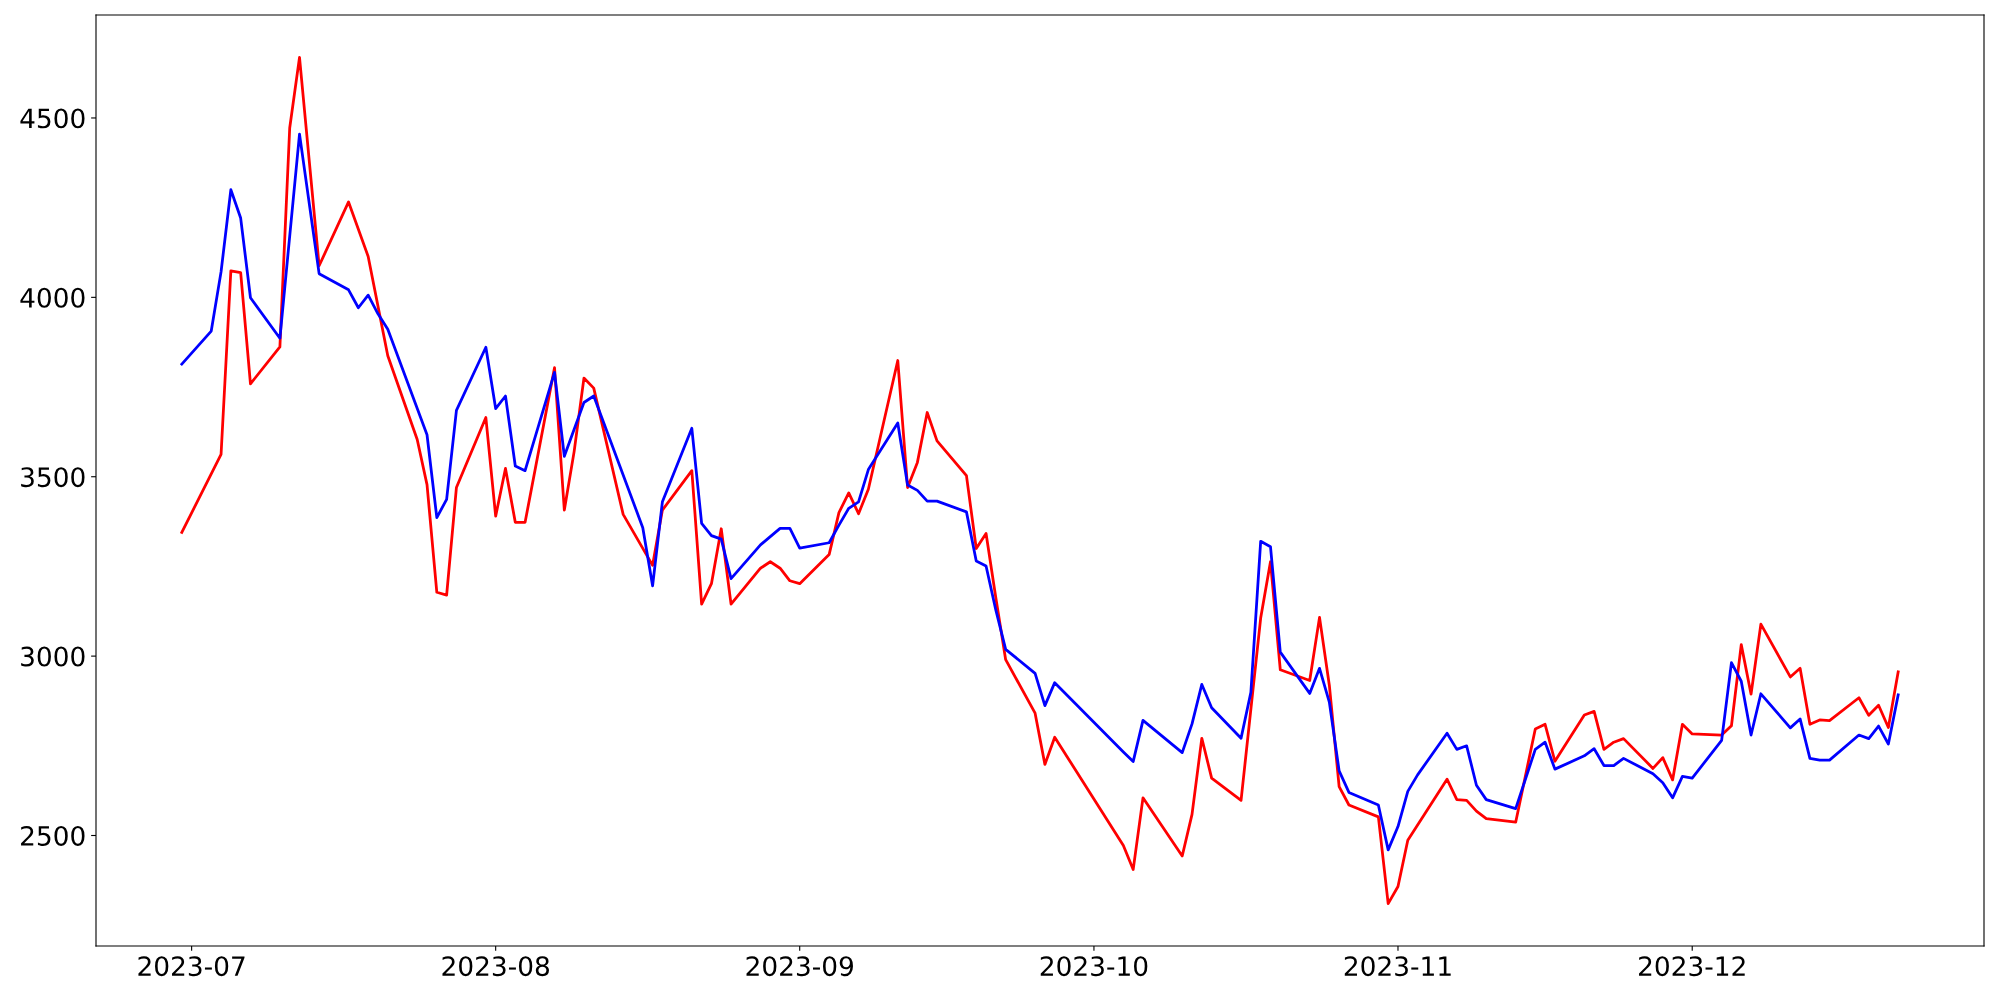 The image size is (2000, 1000). I want to click on x-tick-label: 2023-11, so click(1397, 966).